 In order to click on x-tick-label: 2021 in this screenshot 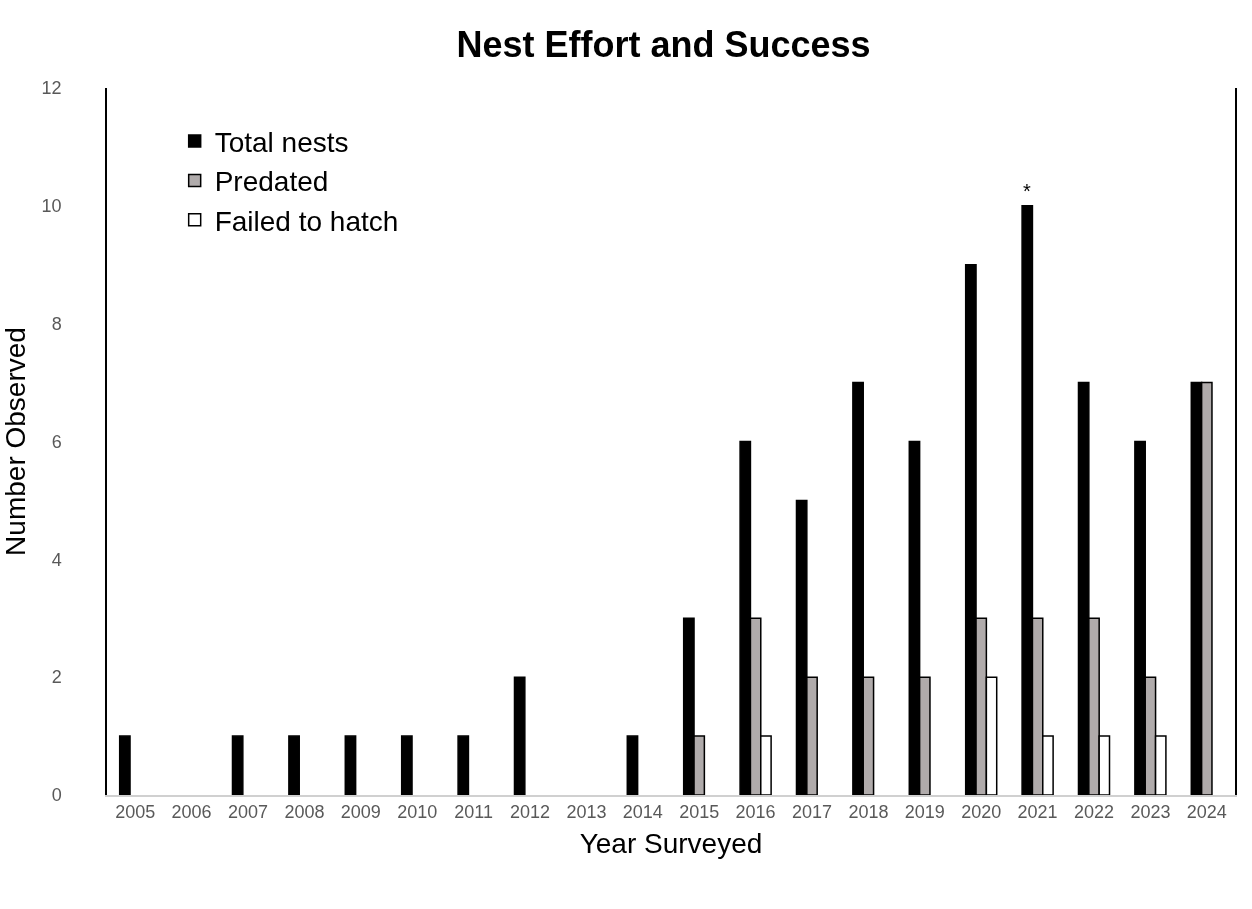, I will do `click(1037, 812)`.